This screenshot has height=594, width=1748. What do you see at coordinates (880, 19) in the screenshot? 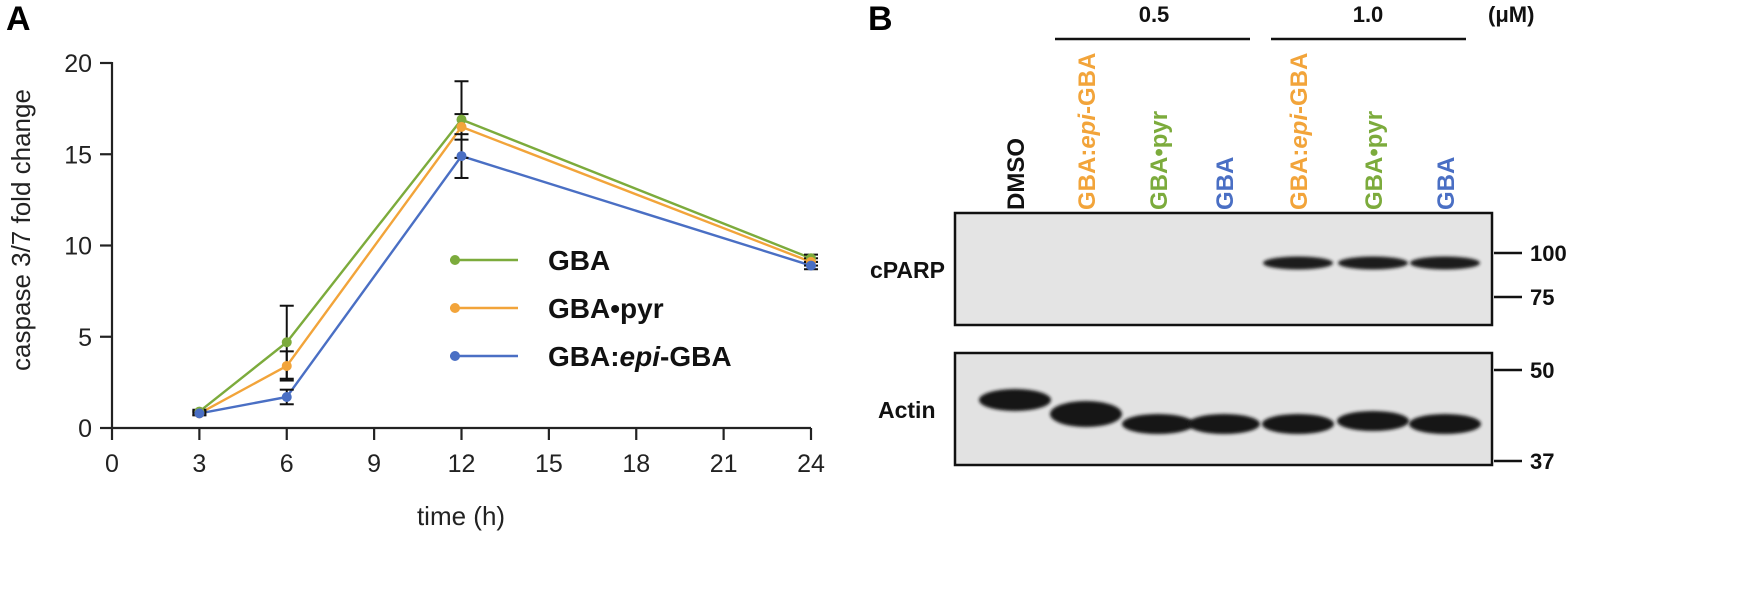
I see `panel-b-letter: B` at bounding box center [880, 19].